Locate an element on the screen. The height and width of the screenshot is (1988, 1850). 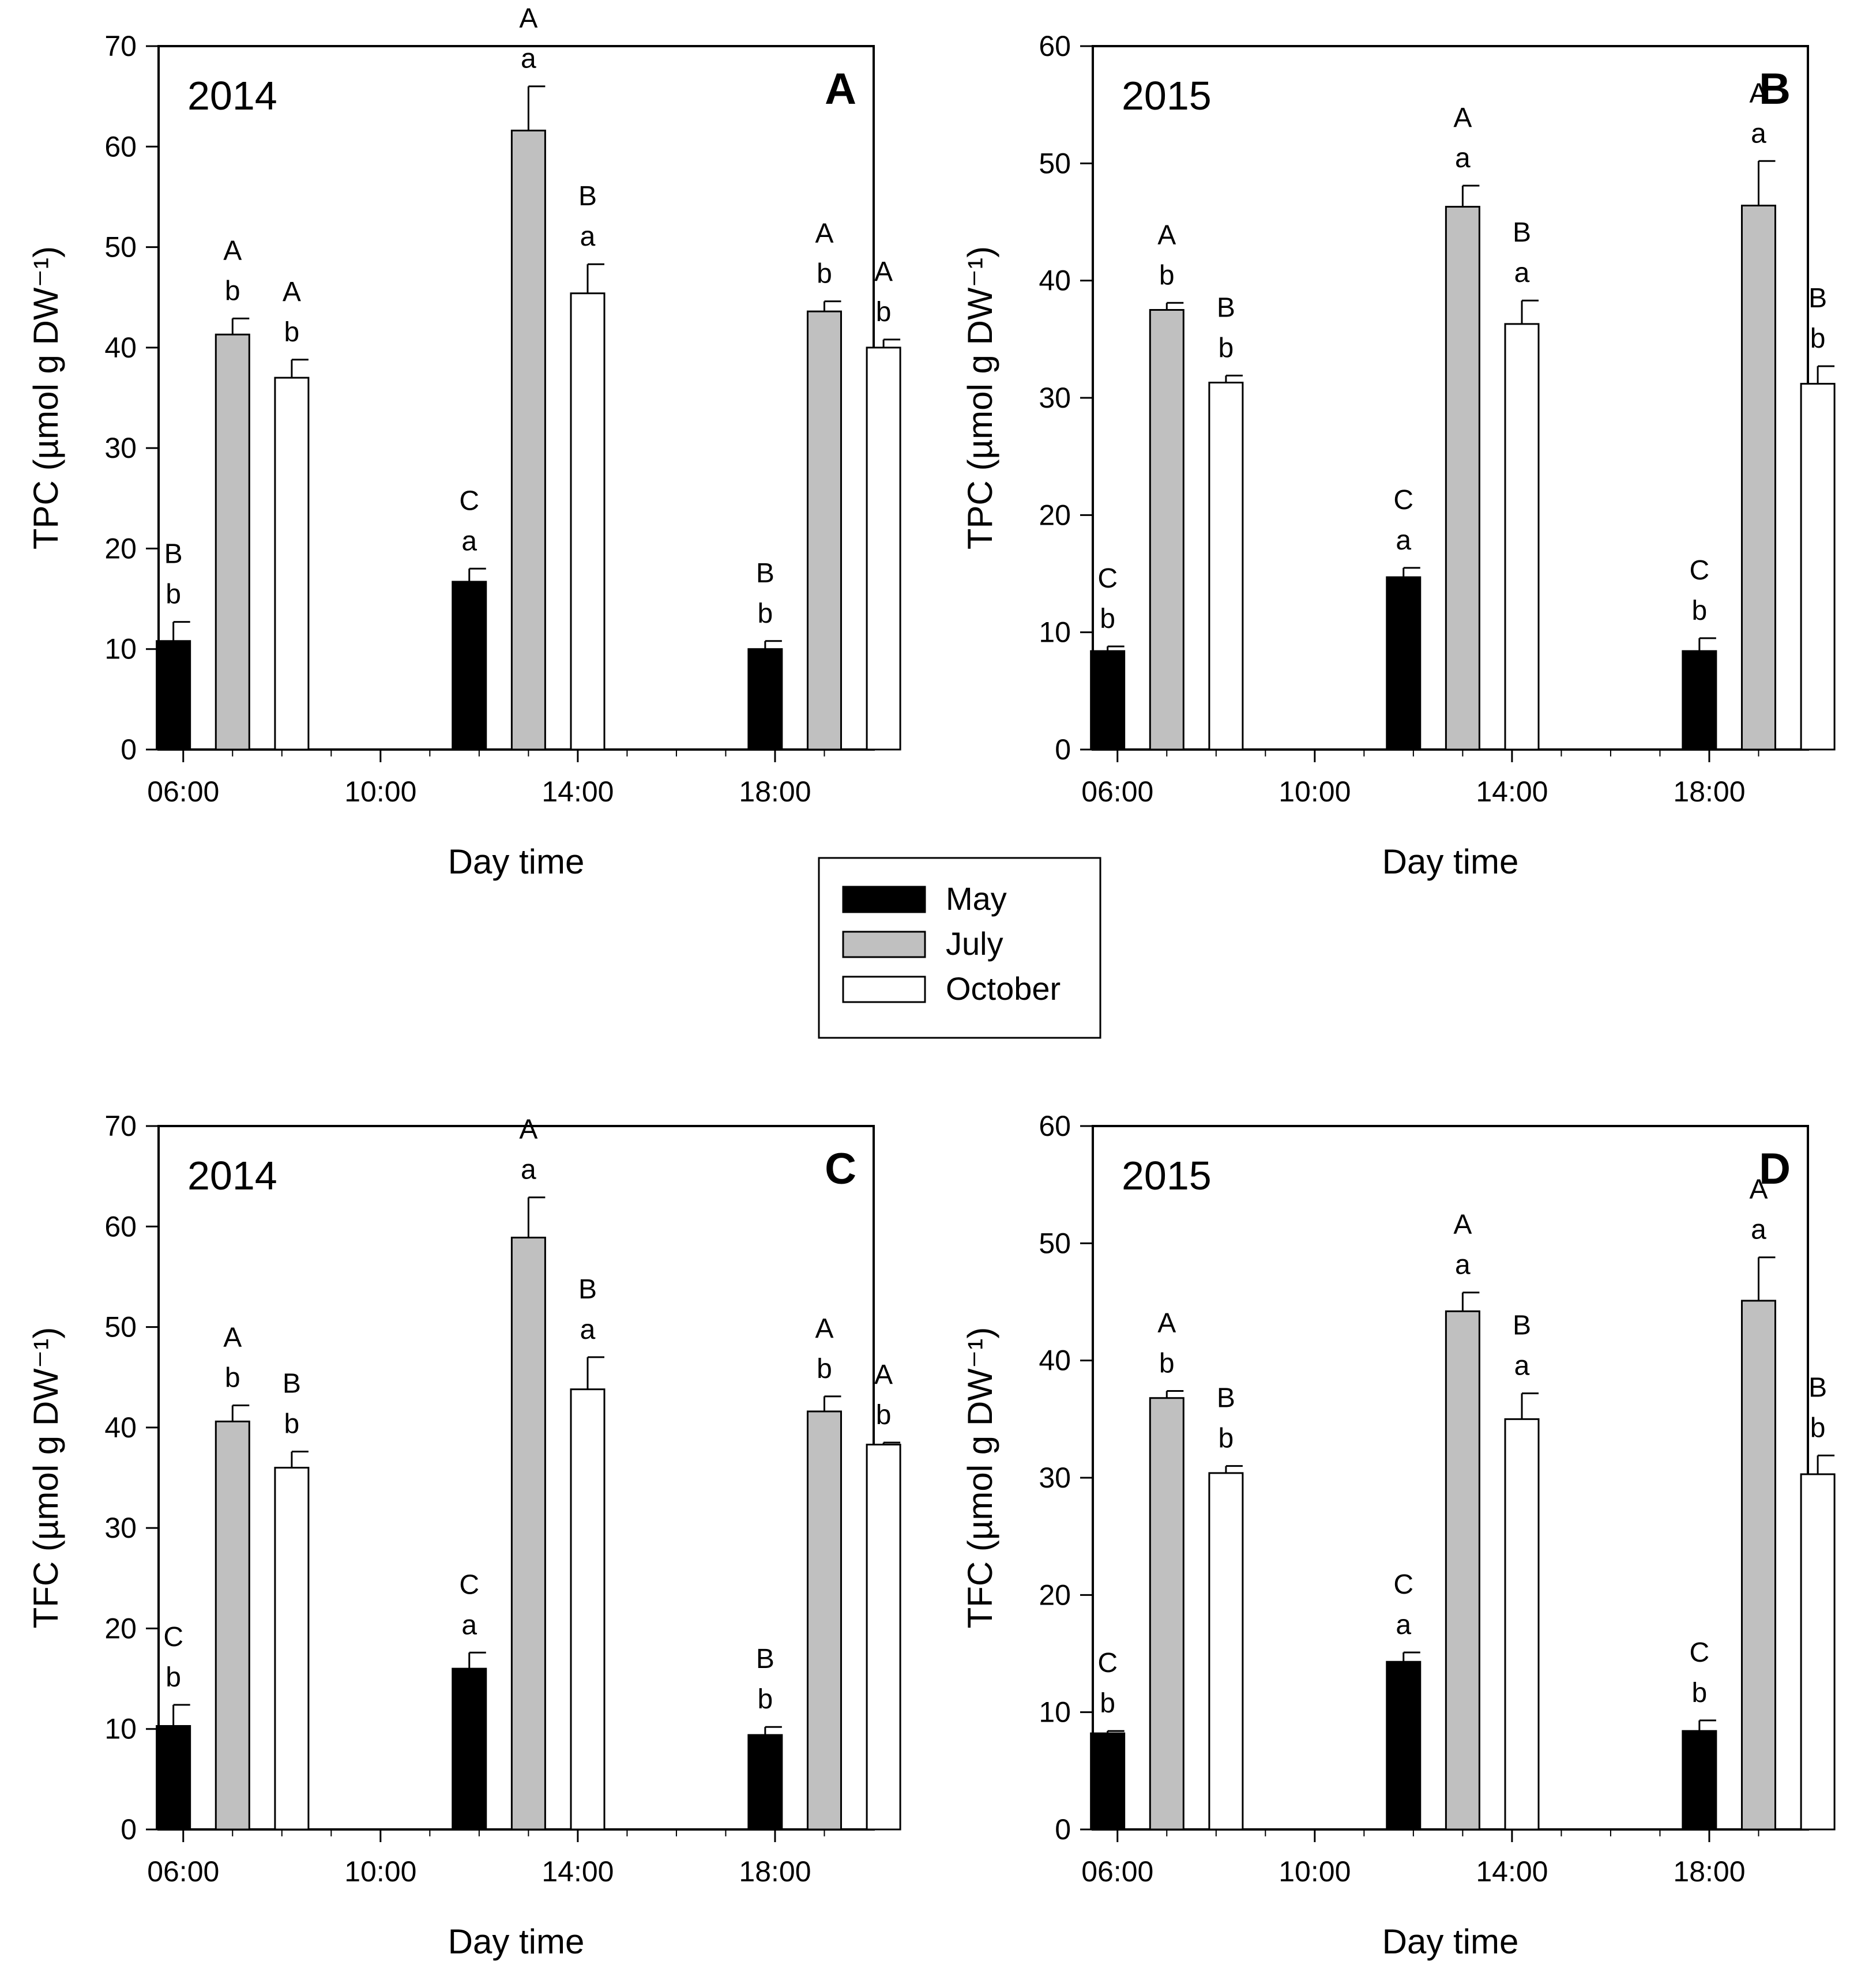
panel-letter: A is located at coordinates (840, 89).